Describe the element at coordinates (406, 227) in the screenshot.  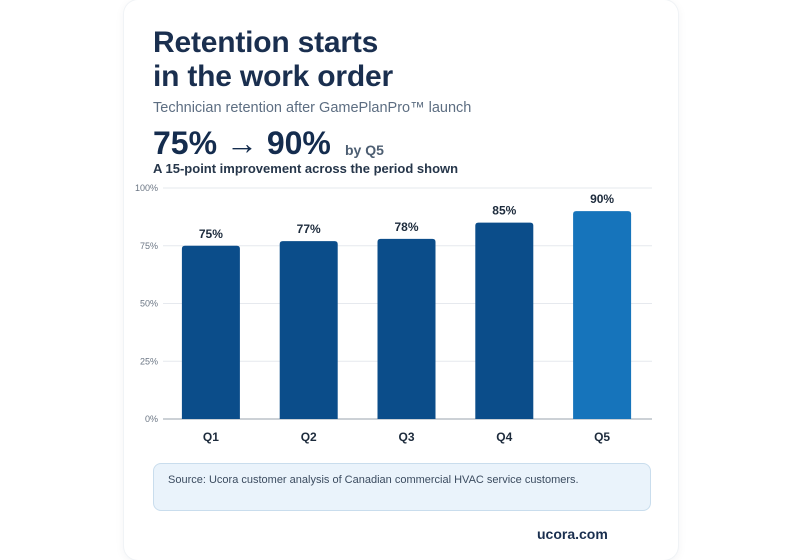
I see `data-label: 78%` at that location.